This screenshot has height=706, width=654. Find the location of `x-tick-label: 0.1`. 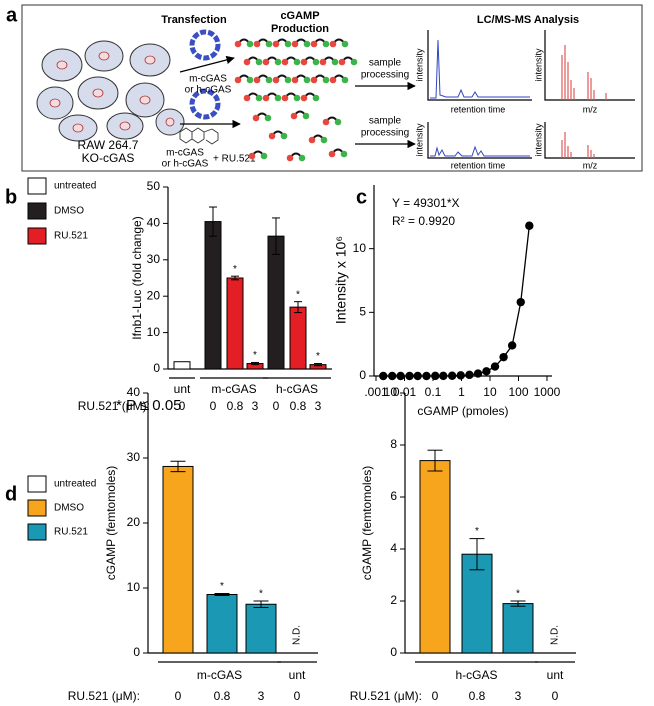

x-tick-label: 0.1 is located at coordinates (433, 392).